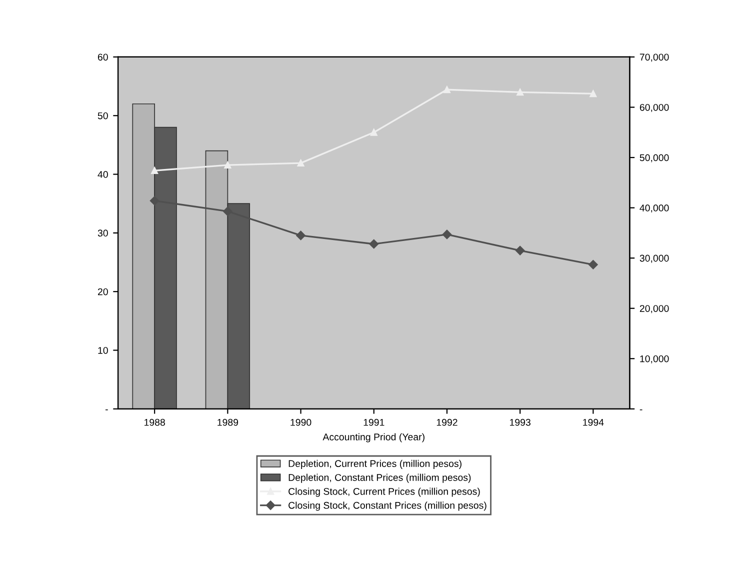 Image resolution: width=747 pixels, height=564 pixels. Describe the element at coordinates (228, 422) in the screenshot. I see `x-tick-label: 1989` at that location.